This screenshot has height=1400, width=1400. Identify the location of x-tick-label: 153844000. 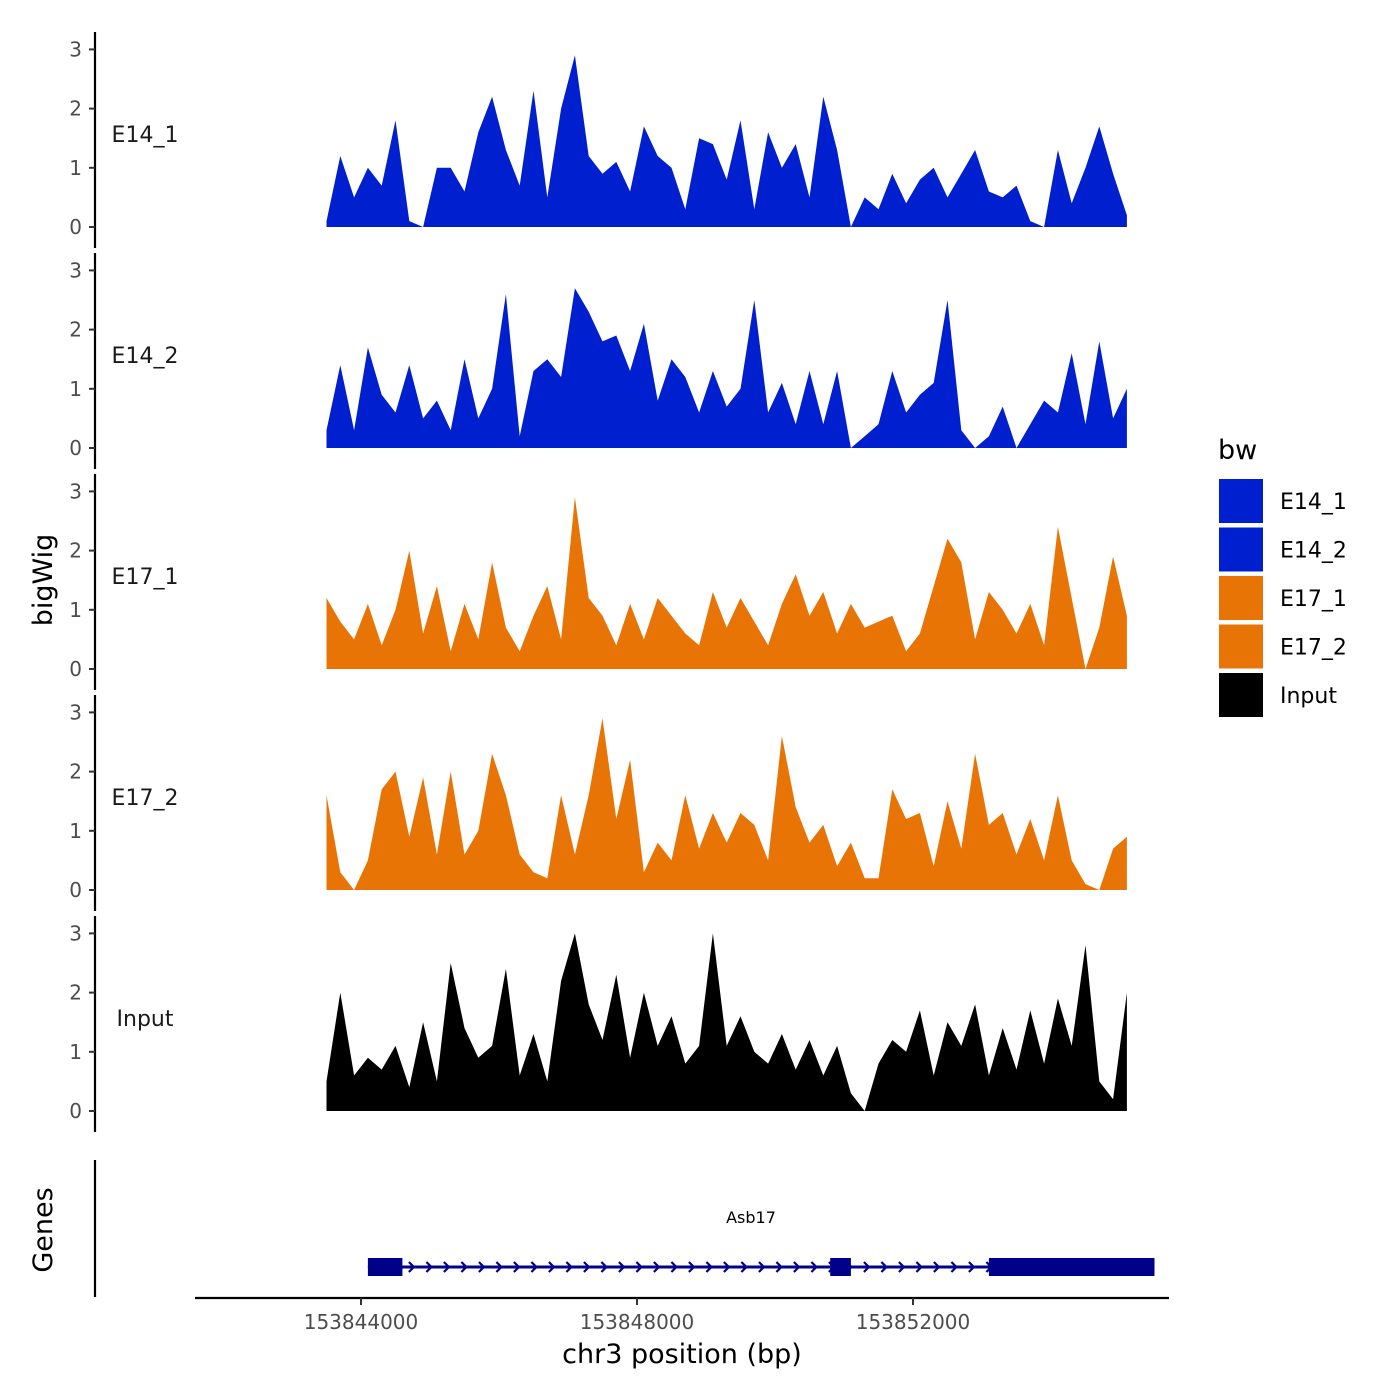
(361, 1322).